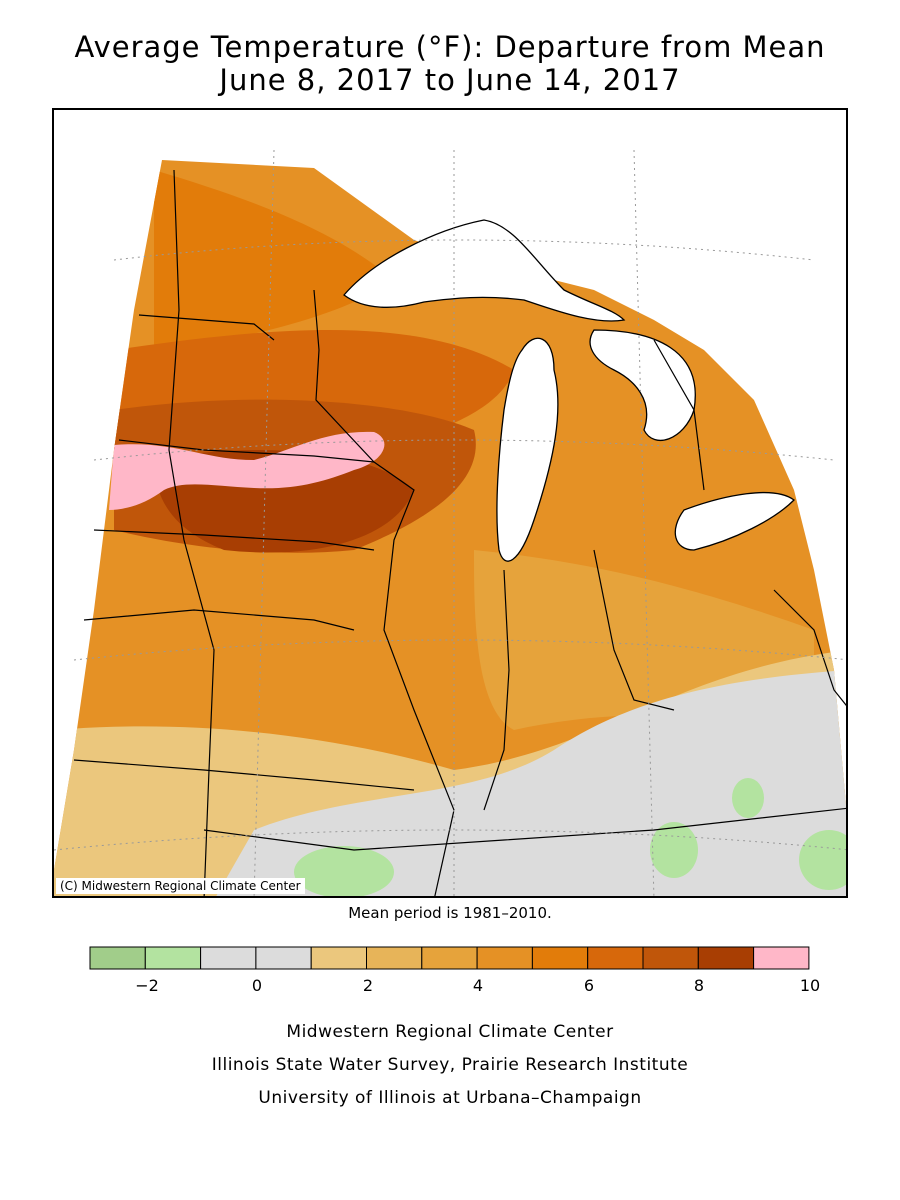 Image resolution: width=900 pixels, height=1200 pixels. I want to click on map-date-range: June 8, 2017 to June 14, 2017, so click(450, 80).